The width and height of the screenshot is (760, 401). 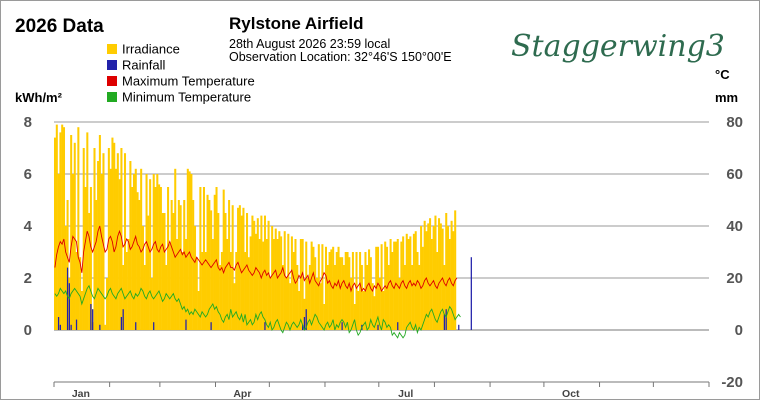 What do you see at coordinates (732, 252) in the screenshot?
I see `right-axis-ticks: 80 60 40 20 0 -20` at bounding box center [732, 252].